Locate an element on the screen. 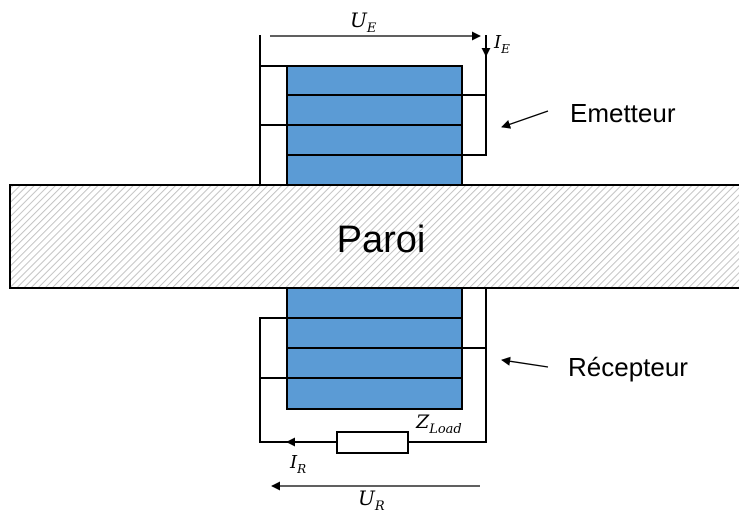 The width and height of the screenshot is (739, 515). emitter-wiring is located at coordinates (373, 110).